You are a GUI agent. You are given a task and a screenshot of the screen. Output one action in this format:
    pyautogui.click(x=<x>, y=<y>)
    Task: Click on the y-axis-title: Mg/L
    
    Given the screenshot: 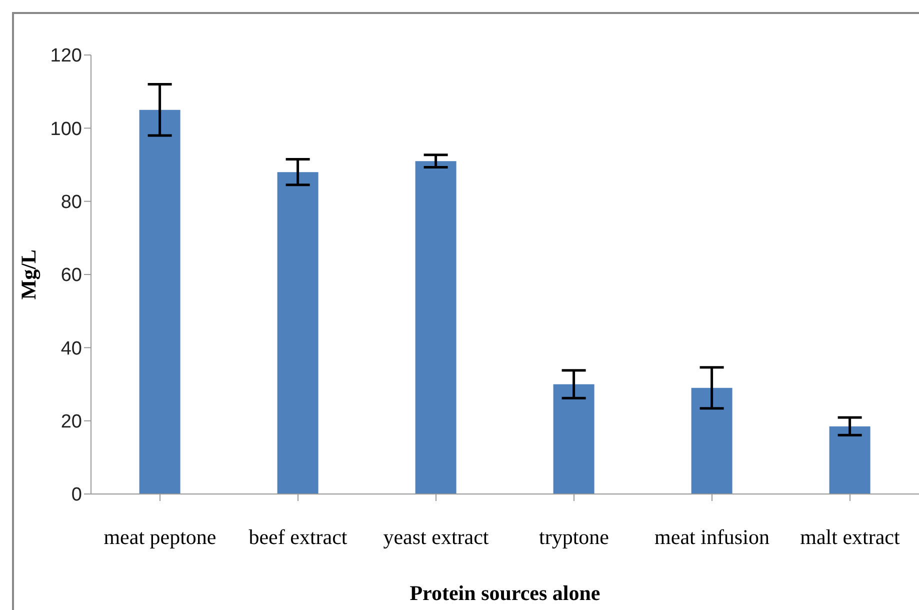 What is the action you would take?
    pyautogui.click(x=28, y=274)
    